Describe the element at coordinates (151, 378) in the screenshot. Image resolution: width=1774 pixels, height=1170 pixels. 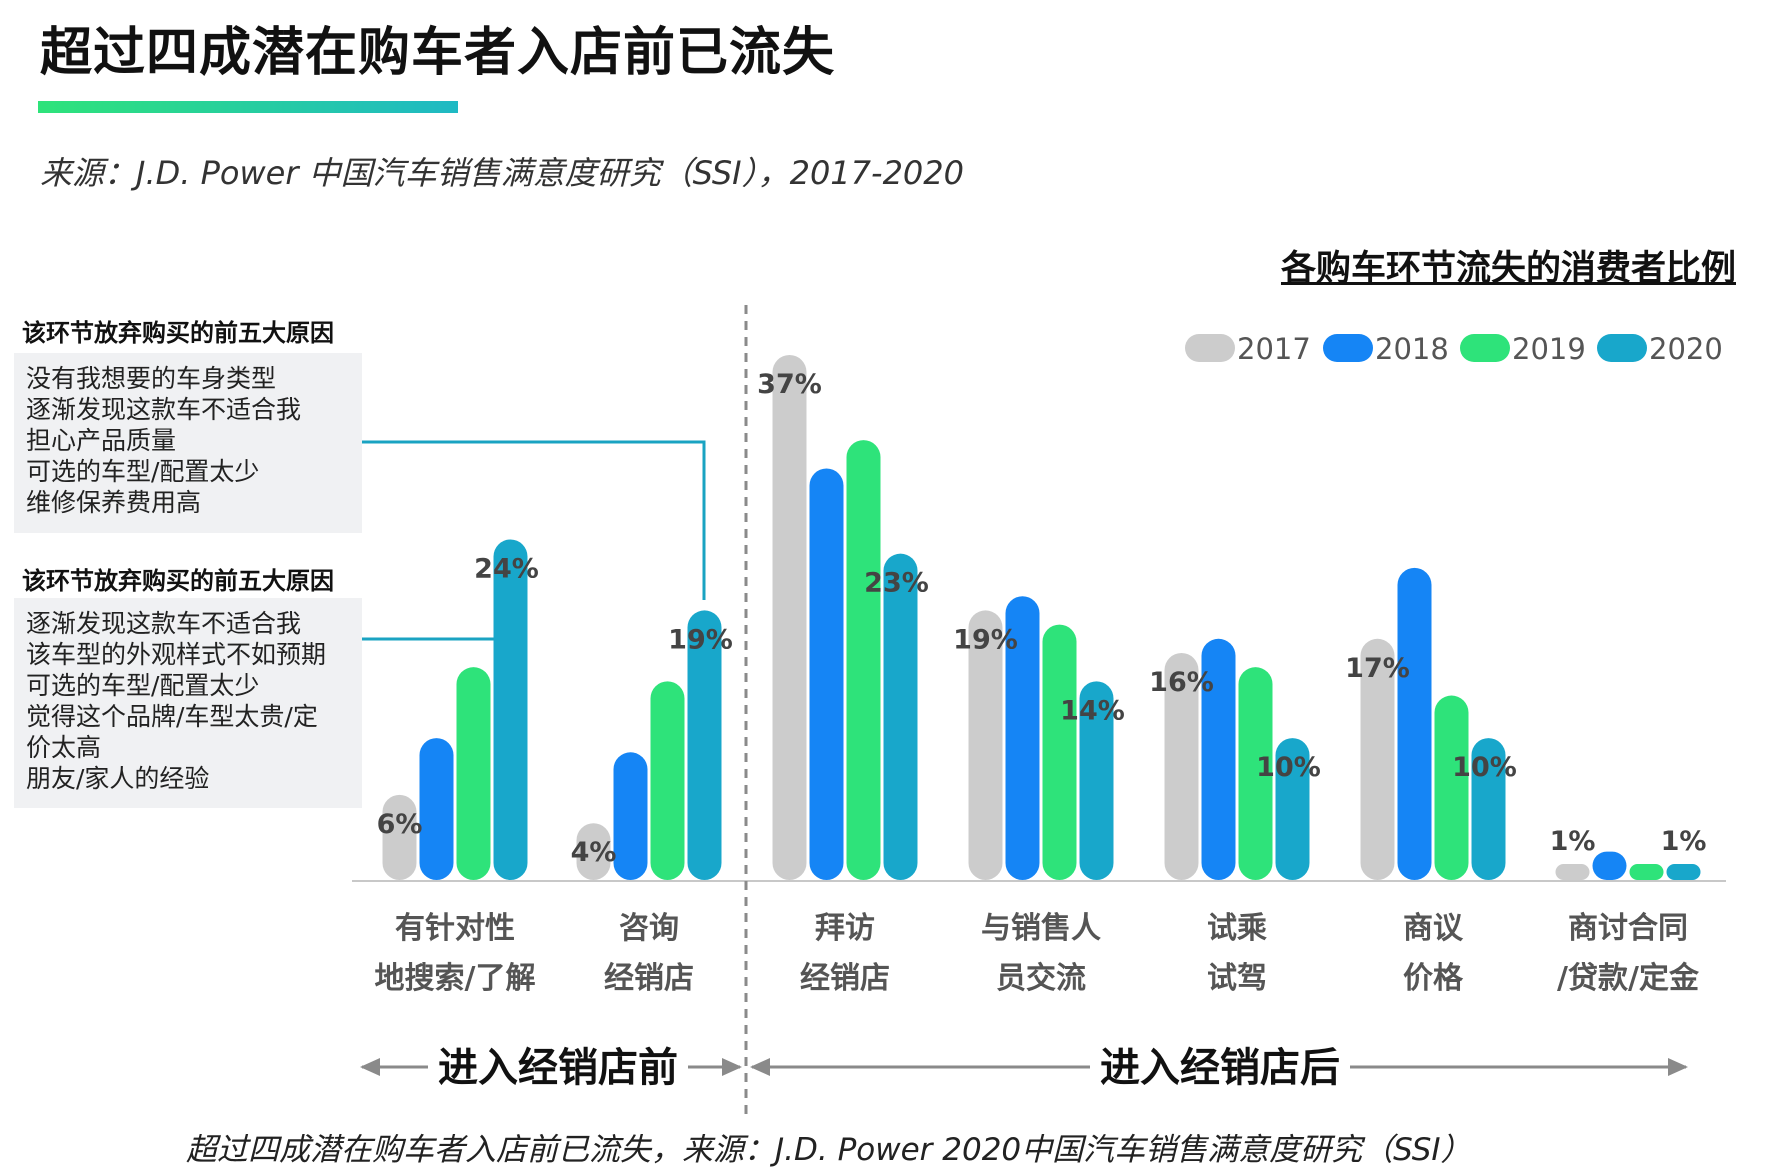
I see `reason-item: 没有我想要的车身类型` at that location.